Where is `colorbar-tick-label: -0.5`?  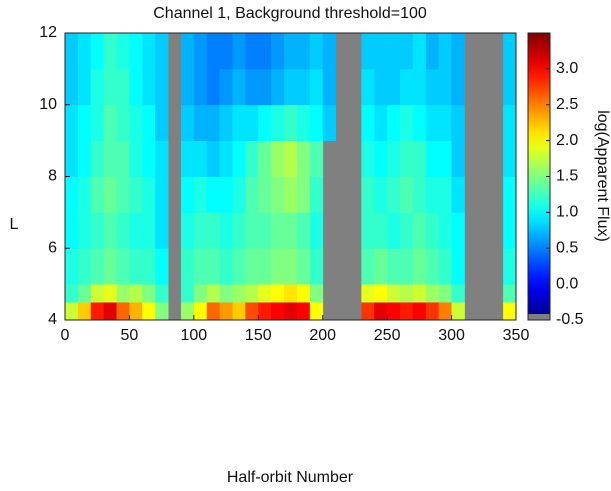 colorbar-tick-label: -0.5 is located at coordinates (570, 319).